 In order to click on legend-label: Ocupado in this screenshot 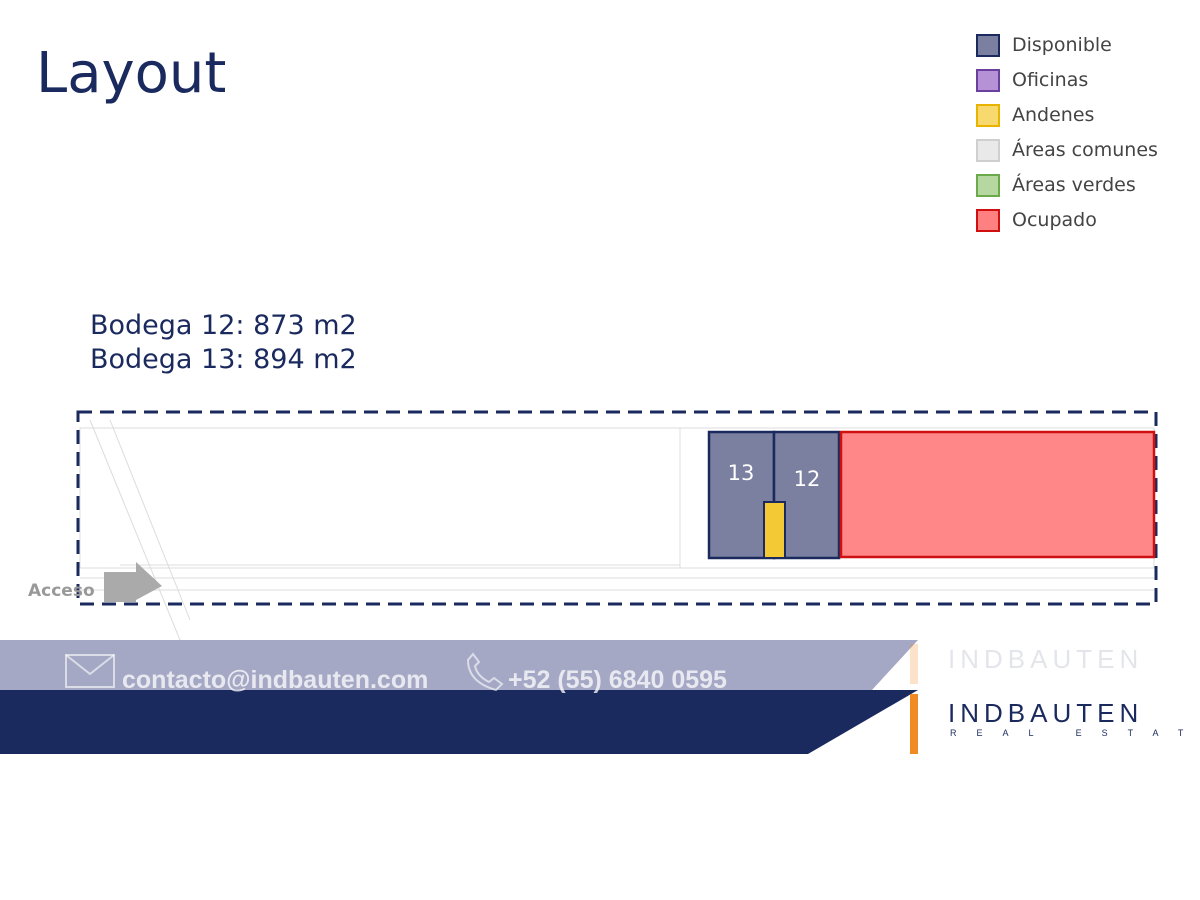, I will do `click(1054, 220)`.